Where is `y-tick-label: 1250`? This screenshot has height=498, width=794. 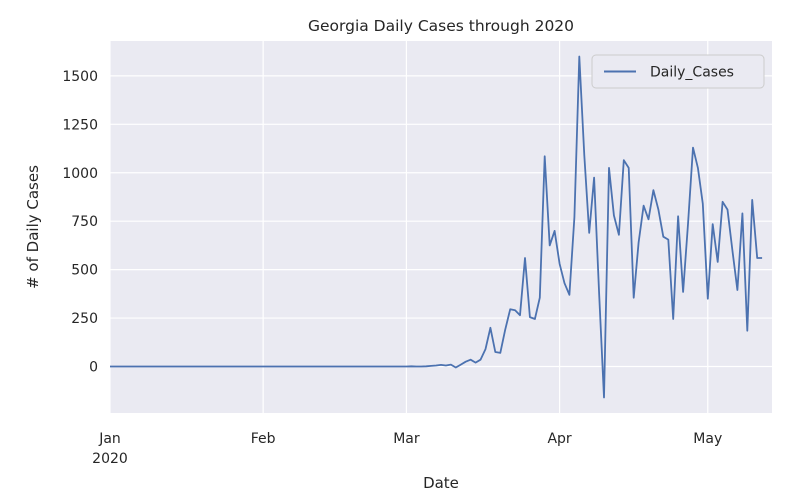 y-tick-label: 1250 is located at coordinates (80, 125).